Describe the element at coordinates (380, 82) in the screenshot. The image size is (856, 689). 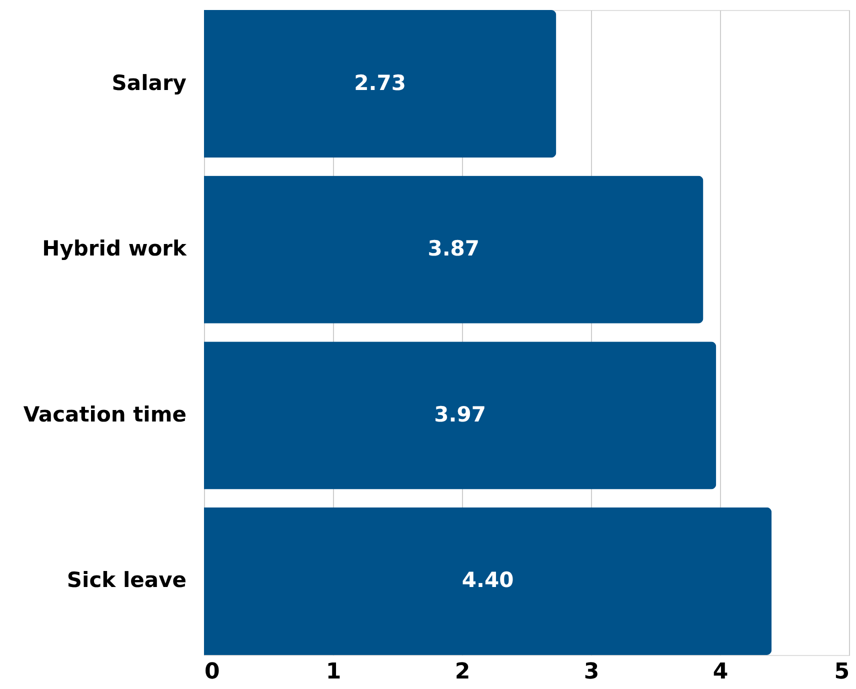
I see `data-label: 2.73` at that location.